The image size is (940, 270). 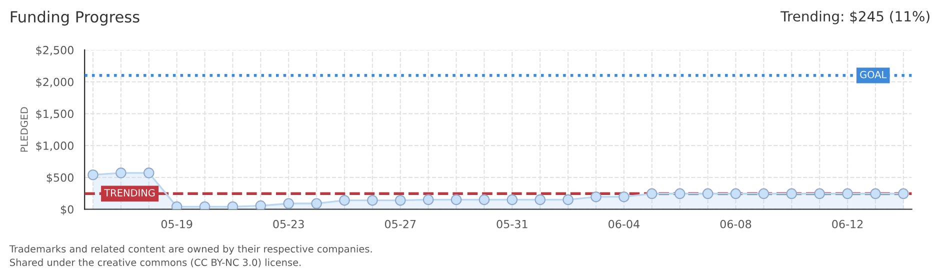 I want to click on chart-title: Funding Progress, so click(x=75, y=18).